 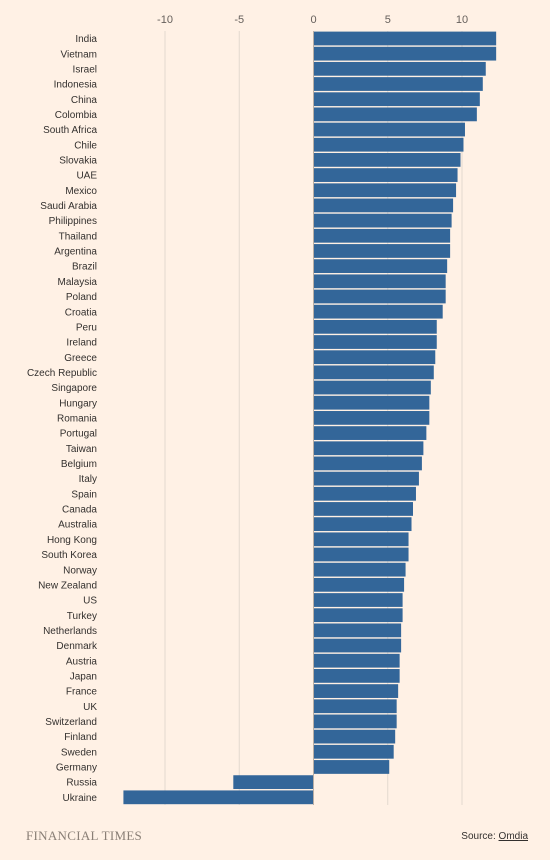 I want to click on bar-india, so click(x=405, y=38).